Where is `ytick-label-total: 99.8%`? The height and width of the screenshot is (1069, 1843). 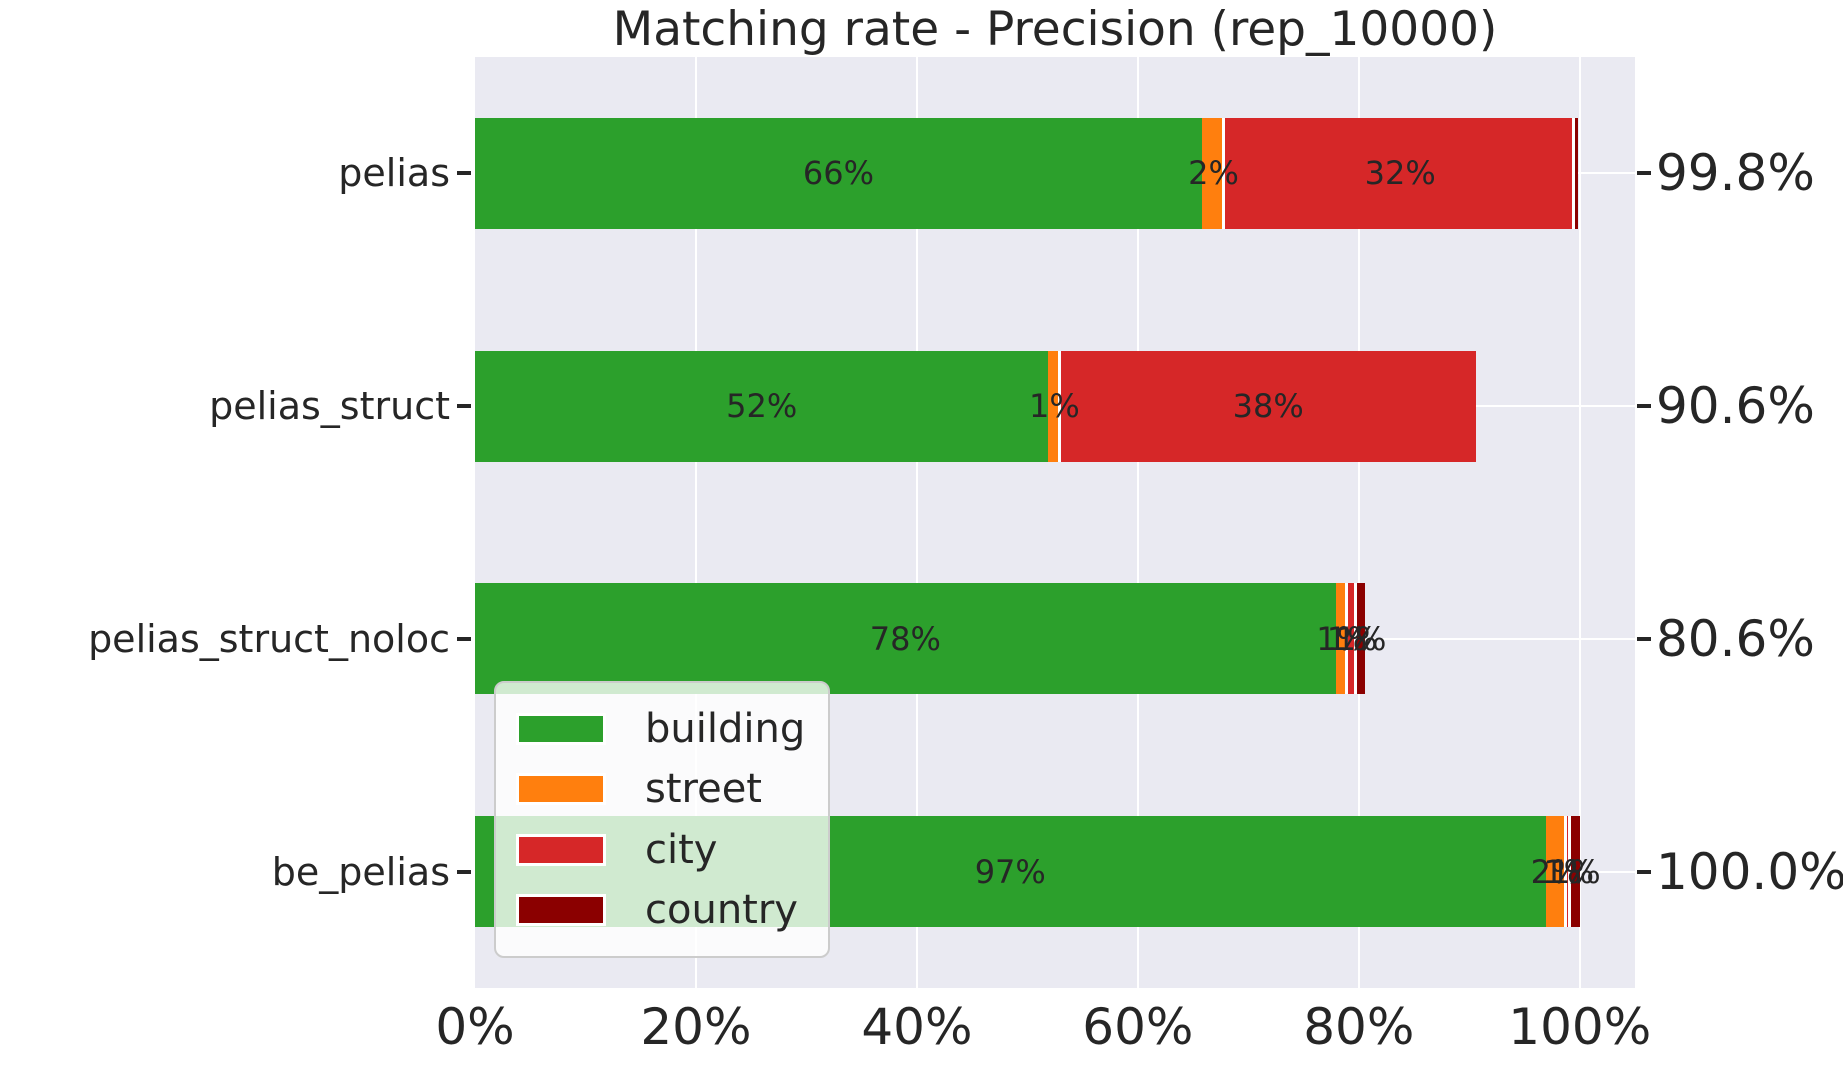 ytick-label-total: 99.8% is located at coordinates (1735, 173).